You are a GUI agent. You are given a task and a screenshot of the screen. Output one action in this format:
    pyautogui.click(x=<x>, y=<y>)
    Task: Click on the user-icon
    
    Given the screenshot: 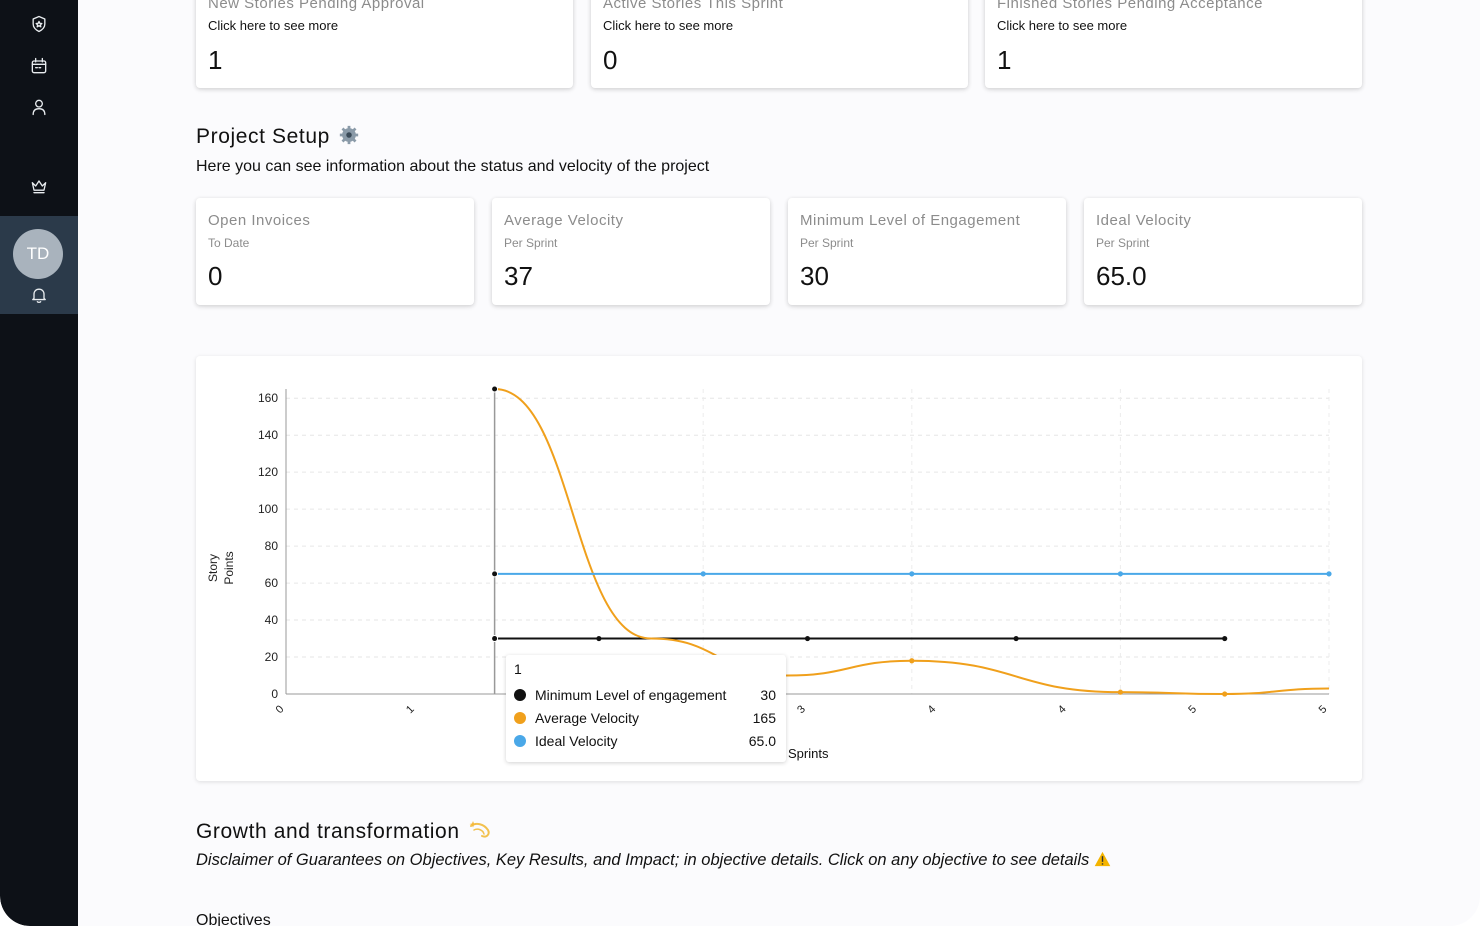 What is the action you would take?
    pyautogui.click(x=39, y=107)
    